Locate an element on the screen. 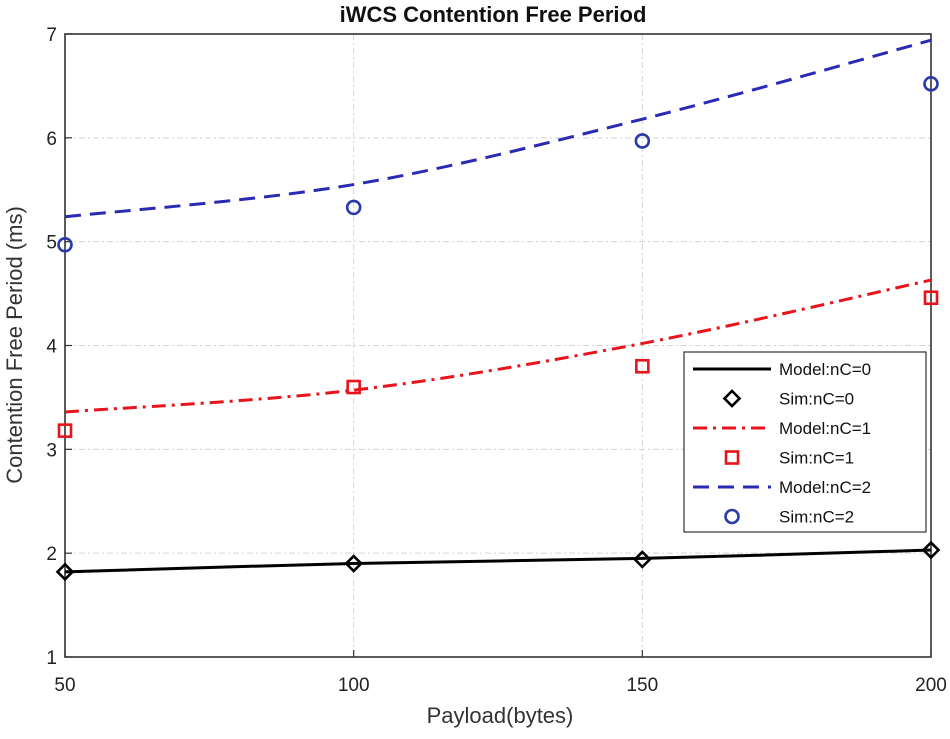  legend-label: Model:nC=0 is located at coordinates (825, 369).